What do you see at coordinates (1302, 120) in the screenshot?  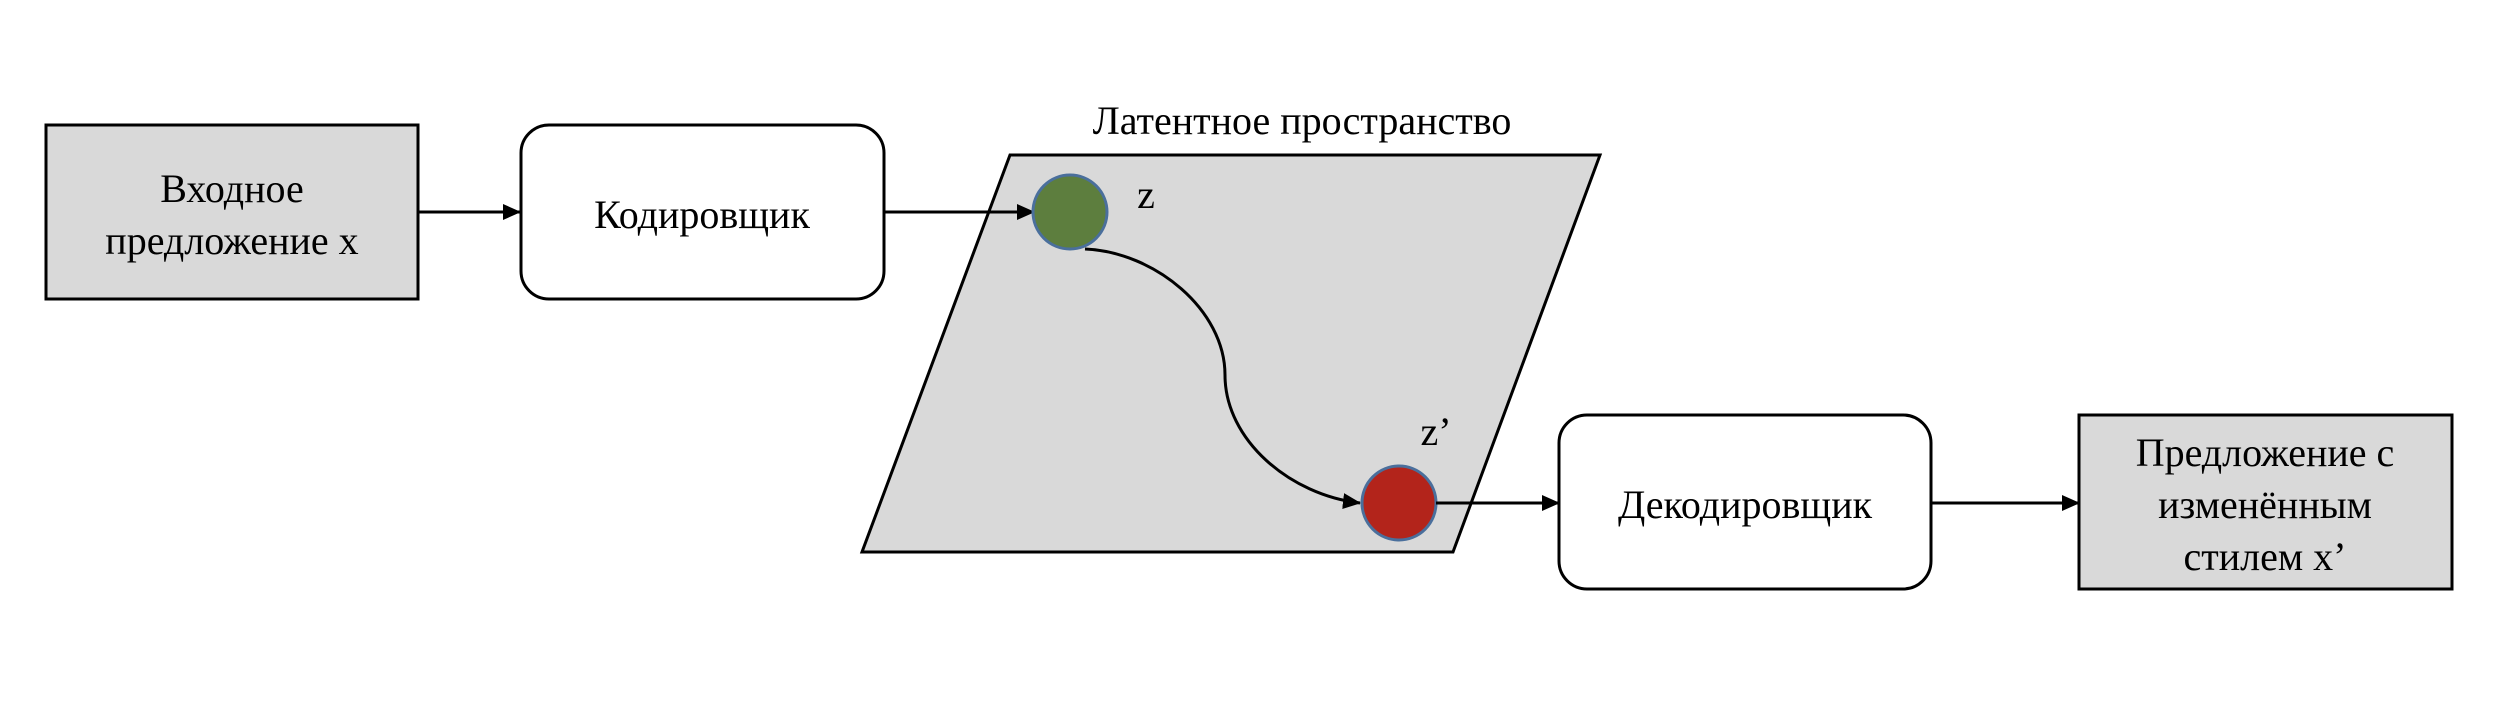 I see `latent-space-title: Латентное пространство` at bounding box center [1302, 120].